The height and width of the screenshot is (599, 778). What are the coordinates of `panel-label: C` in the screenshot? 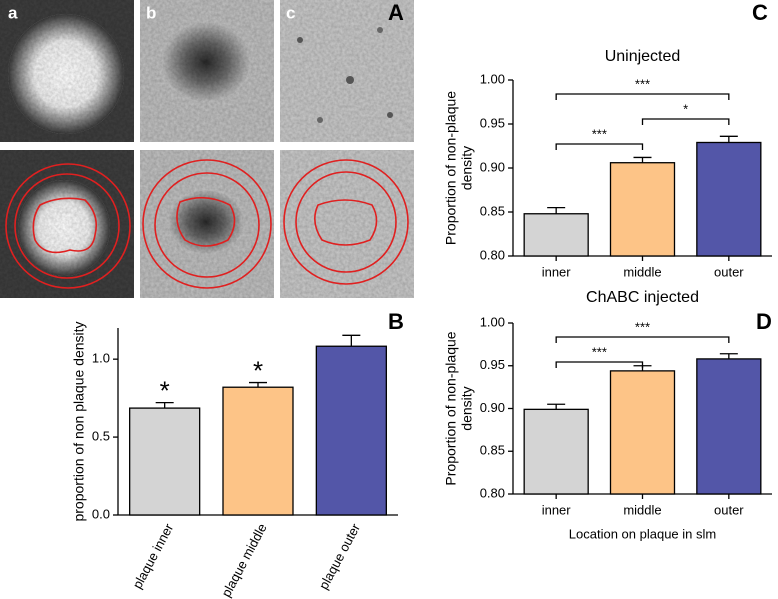 It's located at (760, 12).